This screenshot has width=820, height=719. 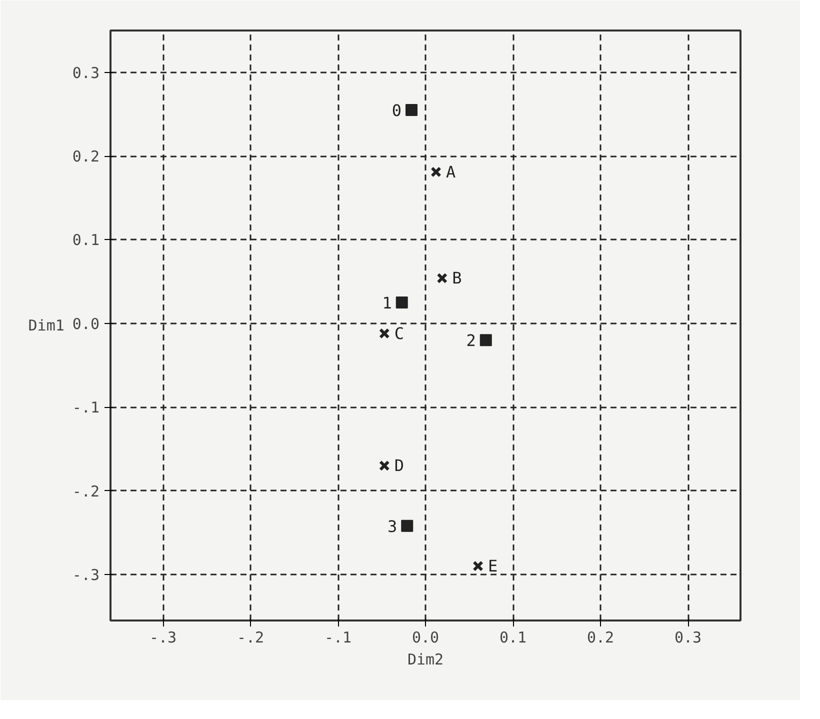 I want to click on y-tick-label: 0.0, so click(x=86, y=323).